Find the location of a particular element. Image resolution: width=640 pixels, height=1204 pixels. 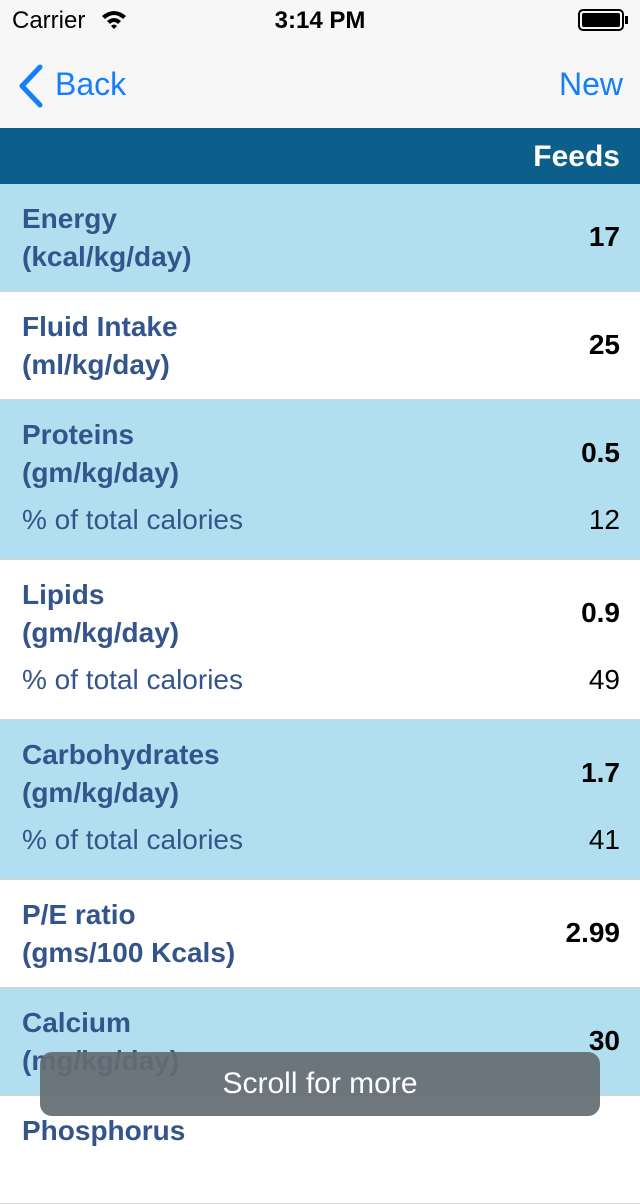

clock: 3:14 PM is located at coordinates (320, 20).